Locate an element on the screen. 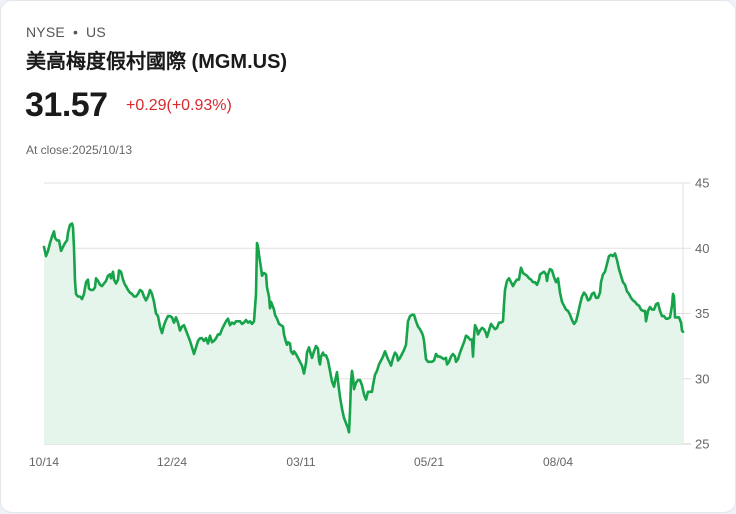  x-tick-label: 03/11 is located at coordinates (300, 462).